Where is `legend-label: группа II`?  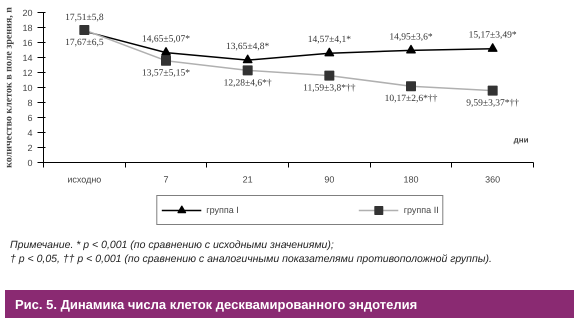
legend-label: группа II is located at coordinates (421, 210).